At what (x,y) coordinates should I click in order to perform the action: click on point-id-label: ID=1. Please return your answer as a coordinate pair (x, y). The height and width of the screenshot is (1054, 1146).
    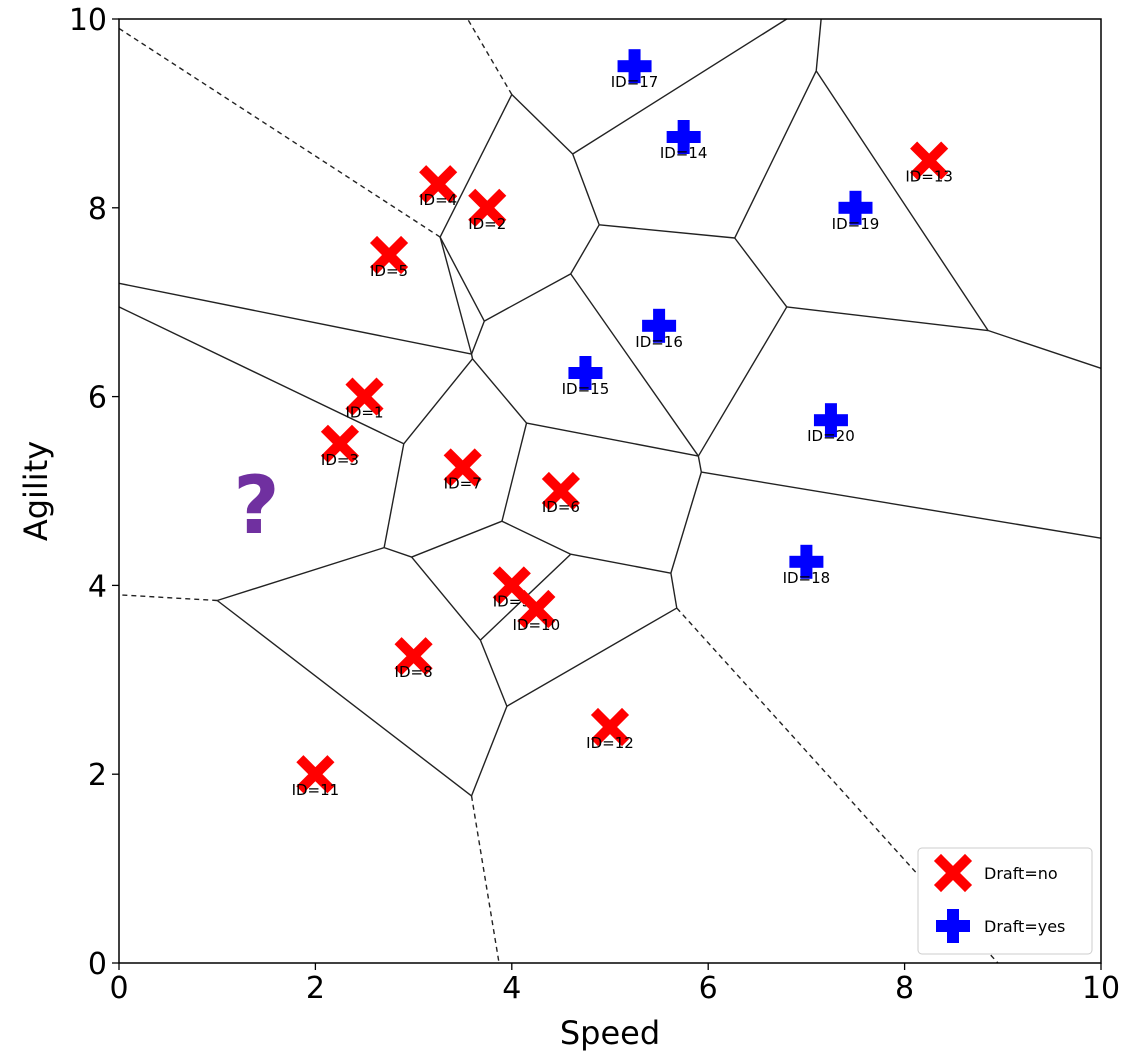
    Looking at the image, I should click on (364, 413).